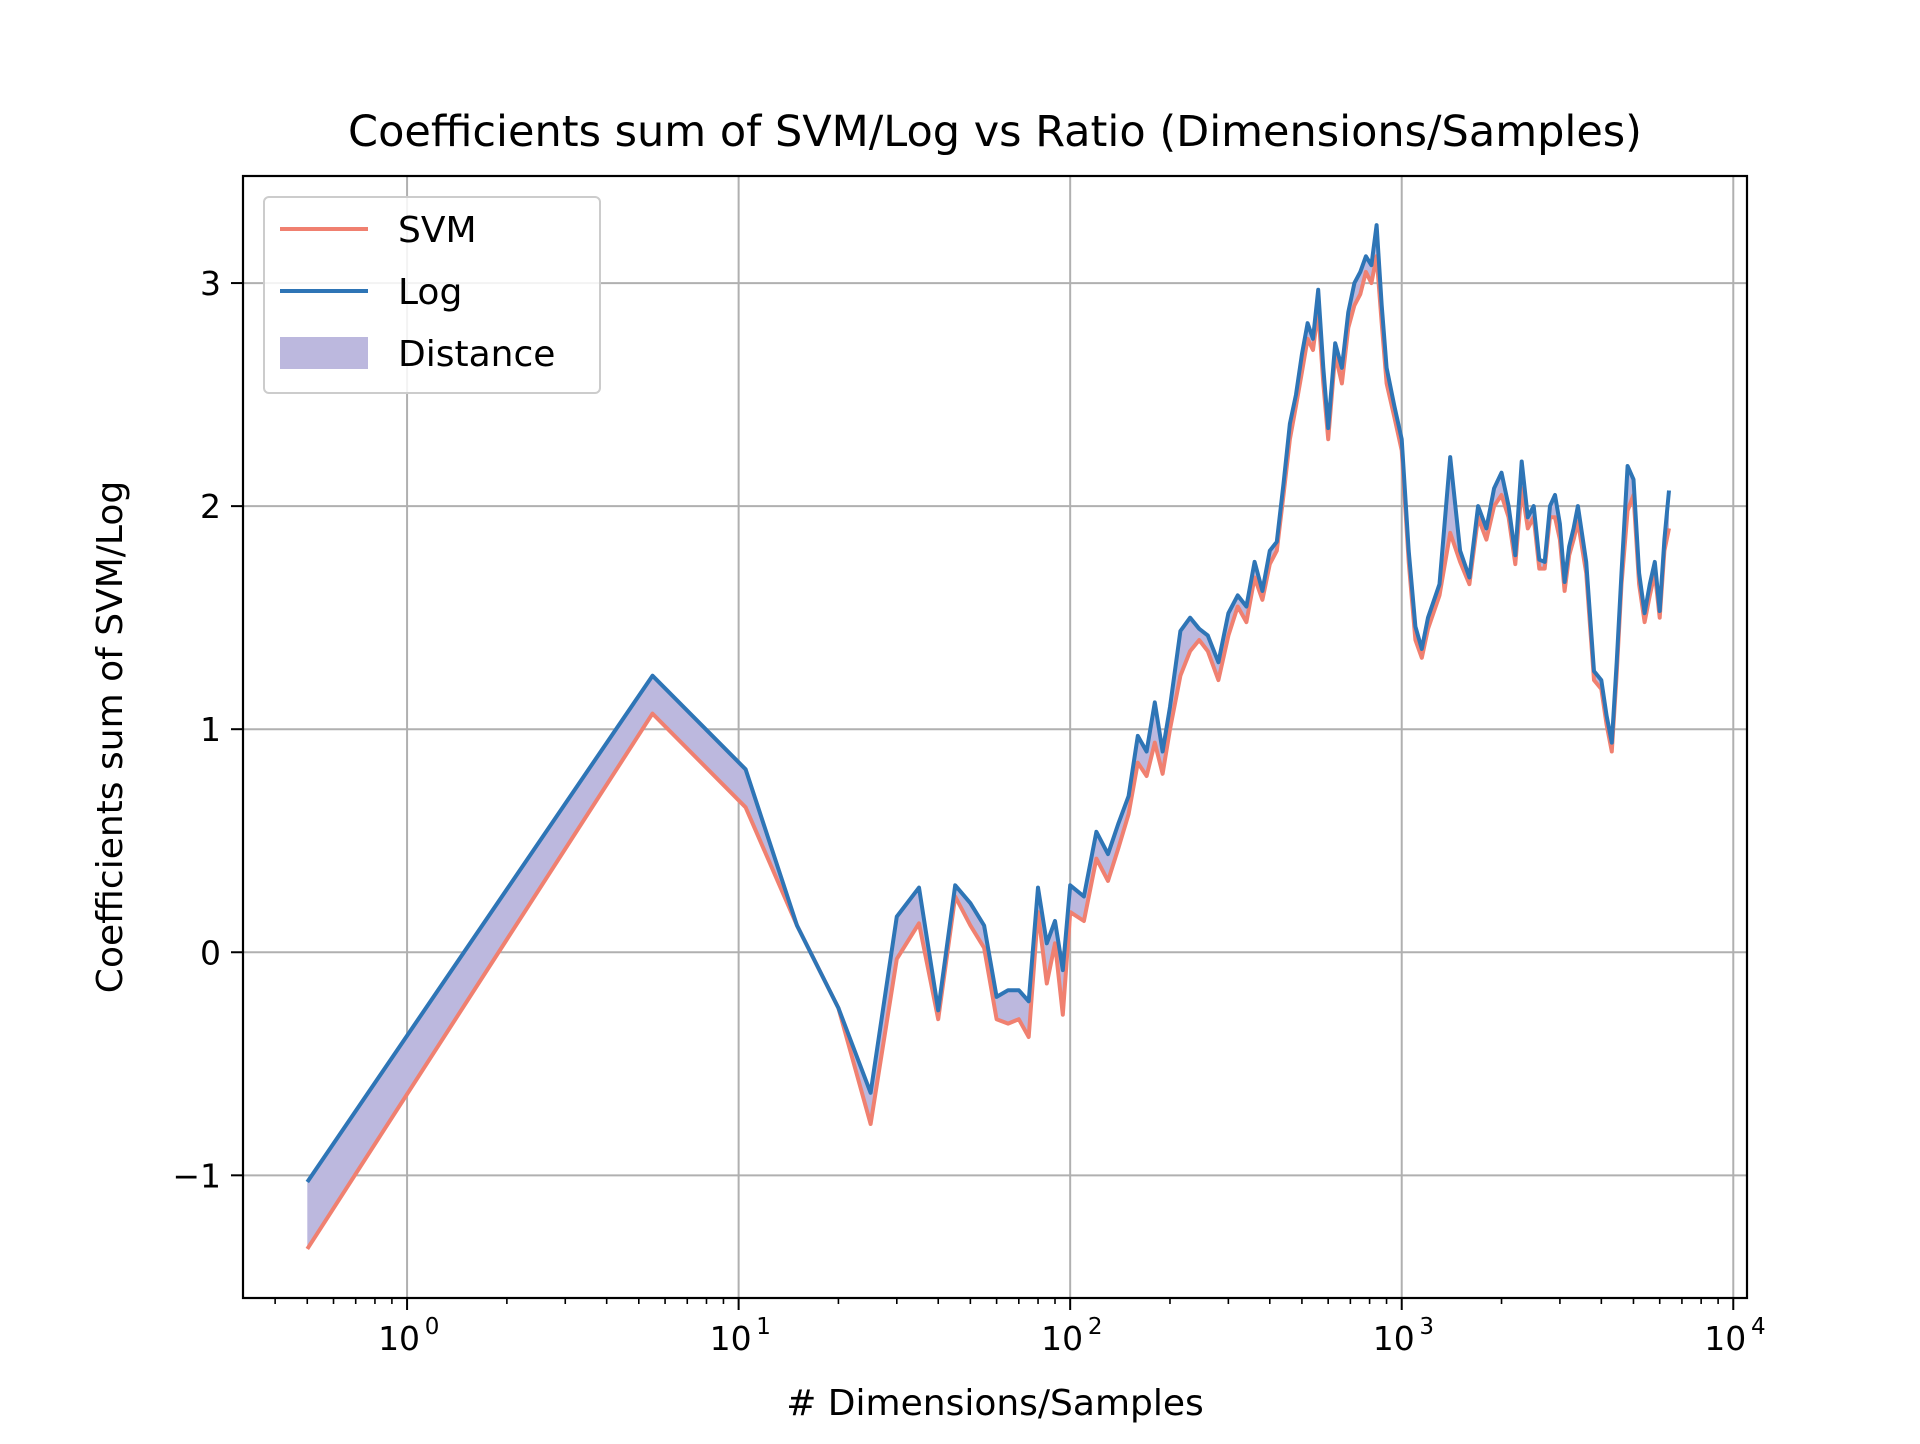  I want to click on x-tick-exponent: 1, so click(763, 1327).